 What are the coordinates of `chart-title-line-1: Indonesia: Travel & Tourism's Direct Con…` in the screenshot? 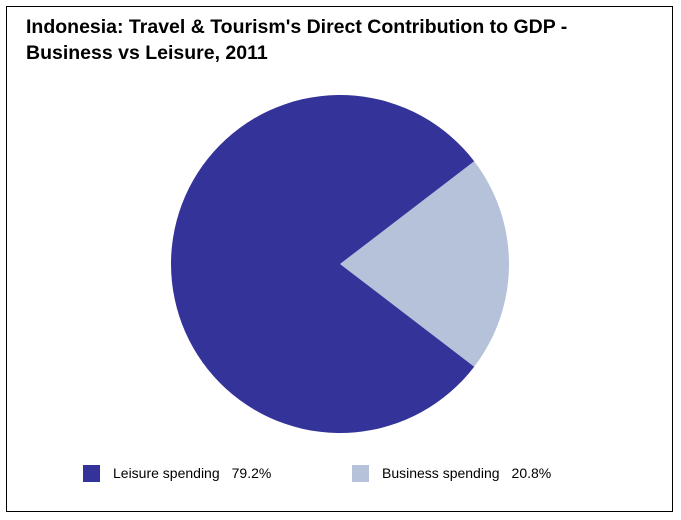 It's located at (297, 27).